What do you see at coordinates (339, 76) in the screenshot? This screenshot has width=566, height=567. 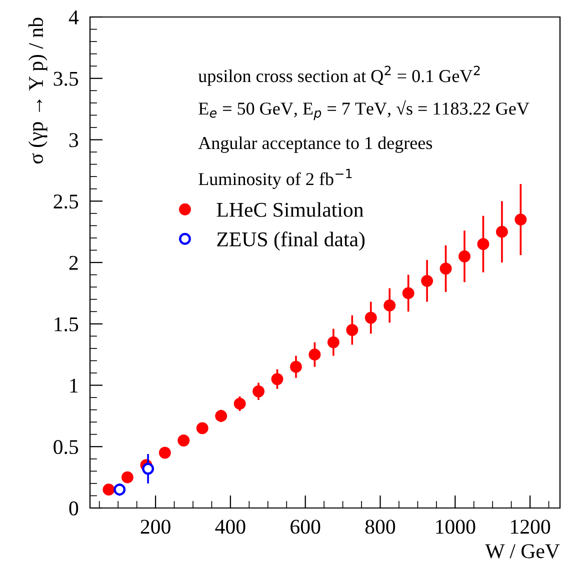 I see `annotation: upsilon cross section at Q$^{2}$ = 0.1 GeV$^{2}$` at bounding box center [339, 76].